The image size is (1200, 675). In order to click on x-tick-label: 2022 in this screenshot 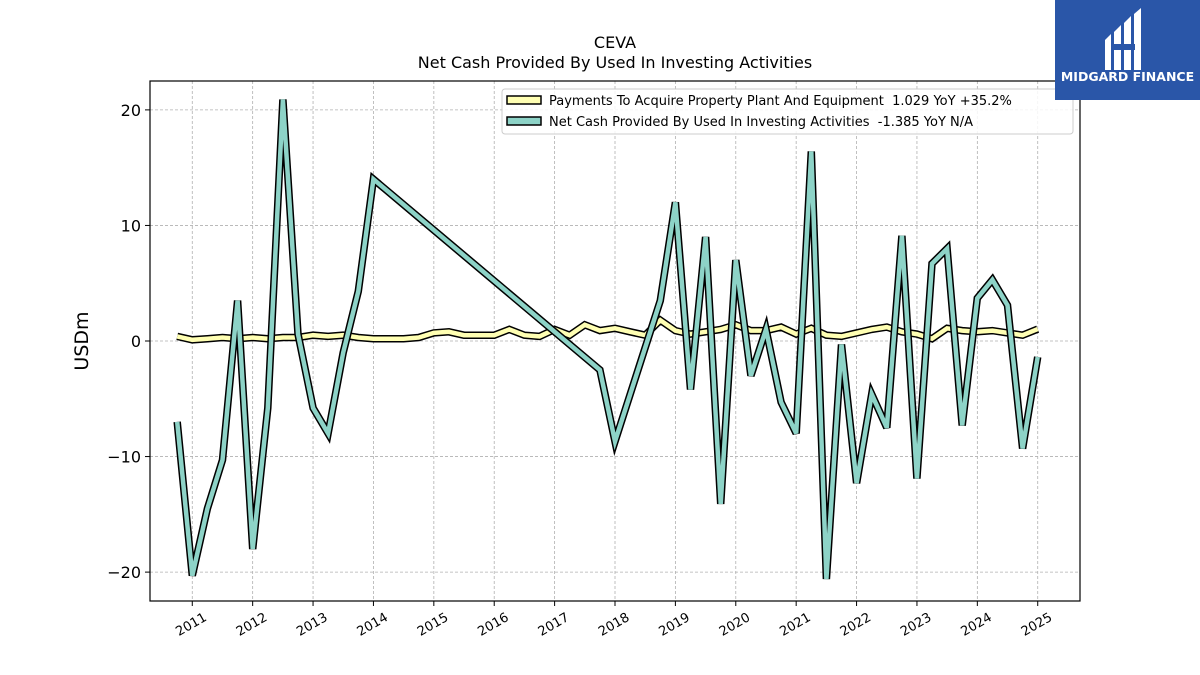, I will do `click(856, 625)`.